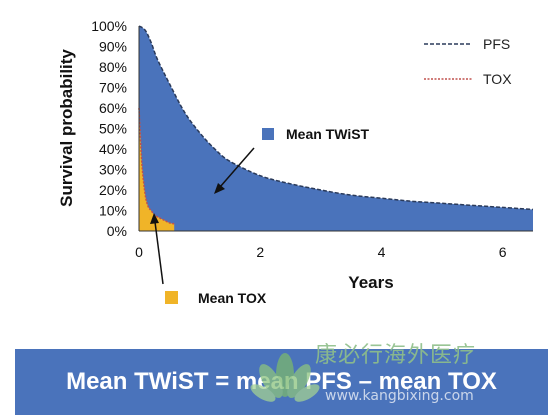 The height and width of the screenshot is (419, 560). I want to click on y-tick-label: 40%, so click(113, 149).